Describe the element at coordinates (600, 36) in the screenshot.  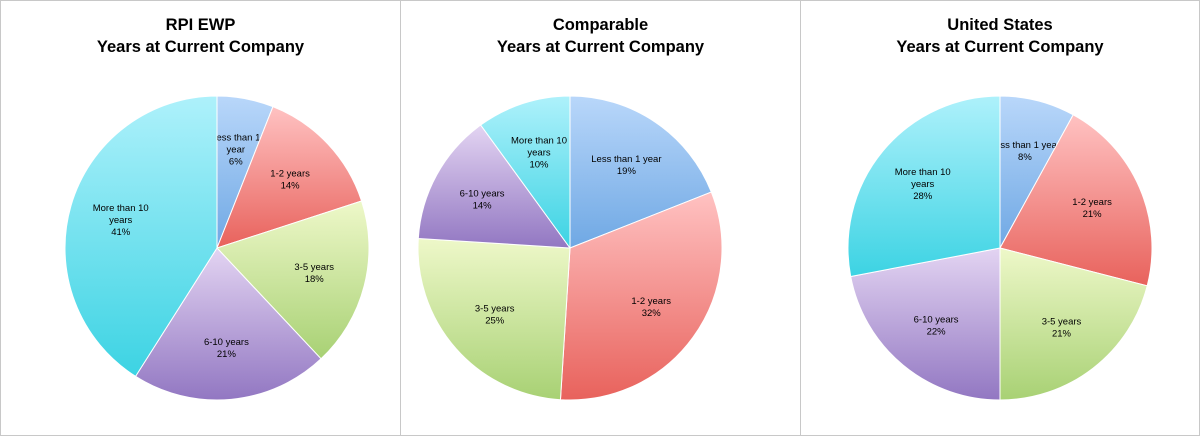
I see `chart-title: Comparable Years at Current Company` at that location.